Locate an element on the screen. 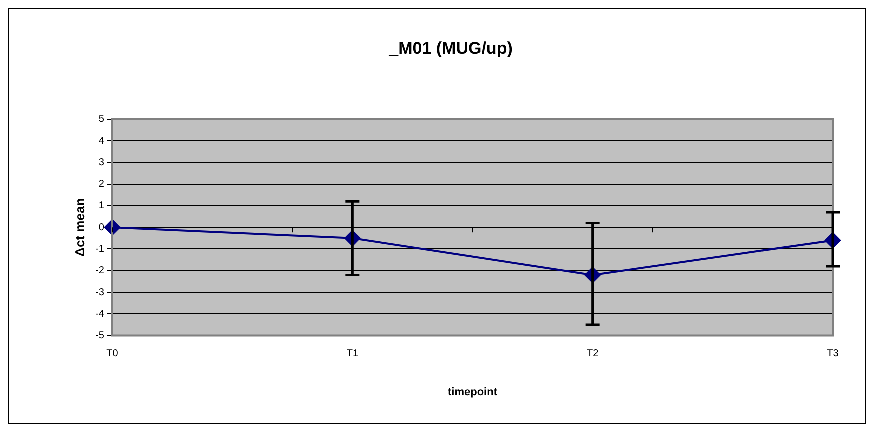 The image size is (874, 432). y-tick-label: -2 is located at coordinates (100, 271).